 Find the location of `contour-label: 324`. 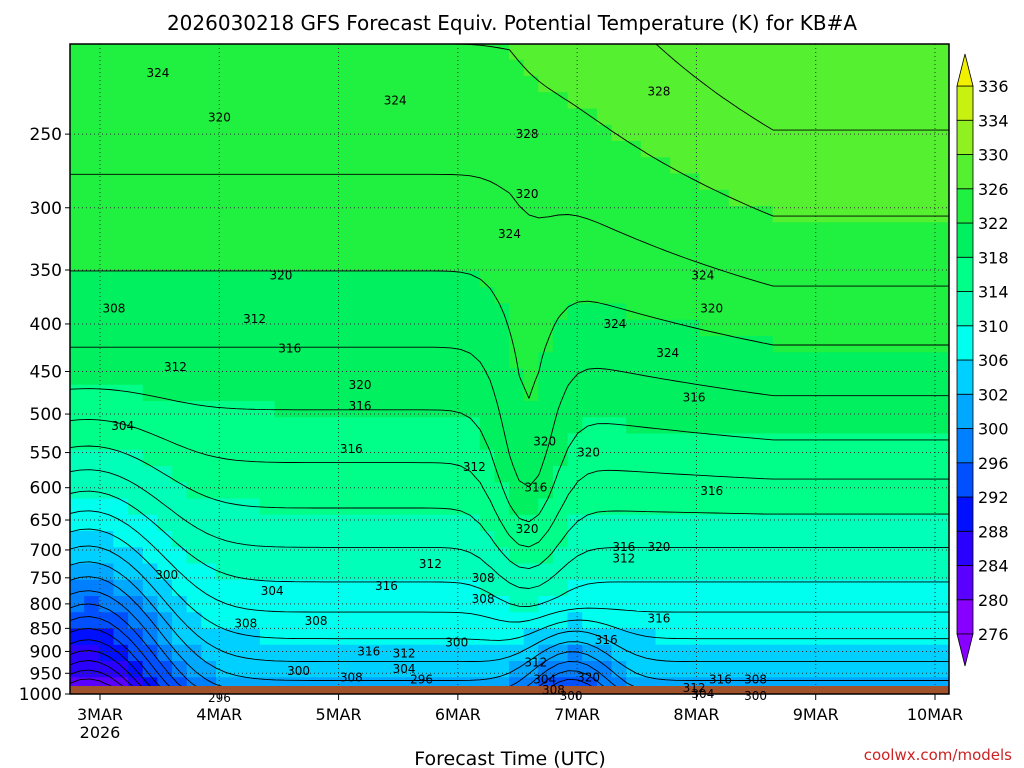

contour-label: 324 is located at coordinates (667, 353).